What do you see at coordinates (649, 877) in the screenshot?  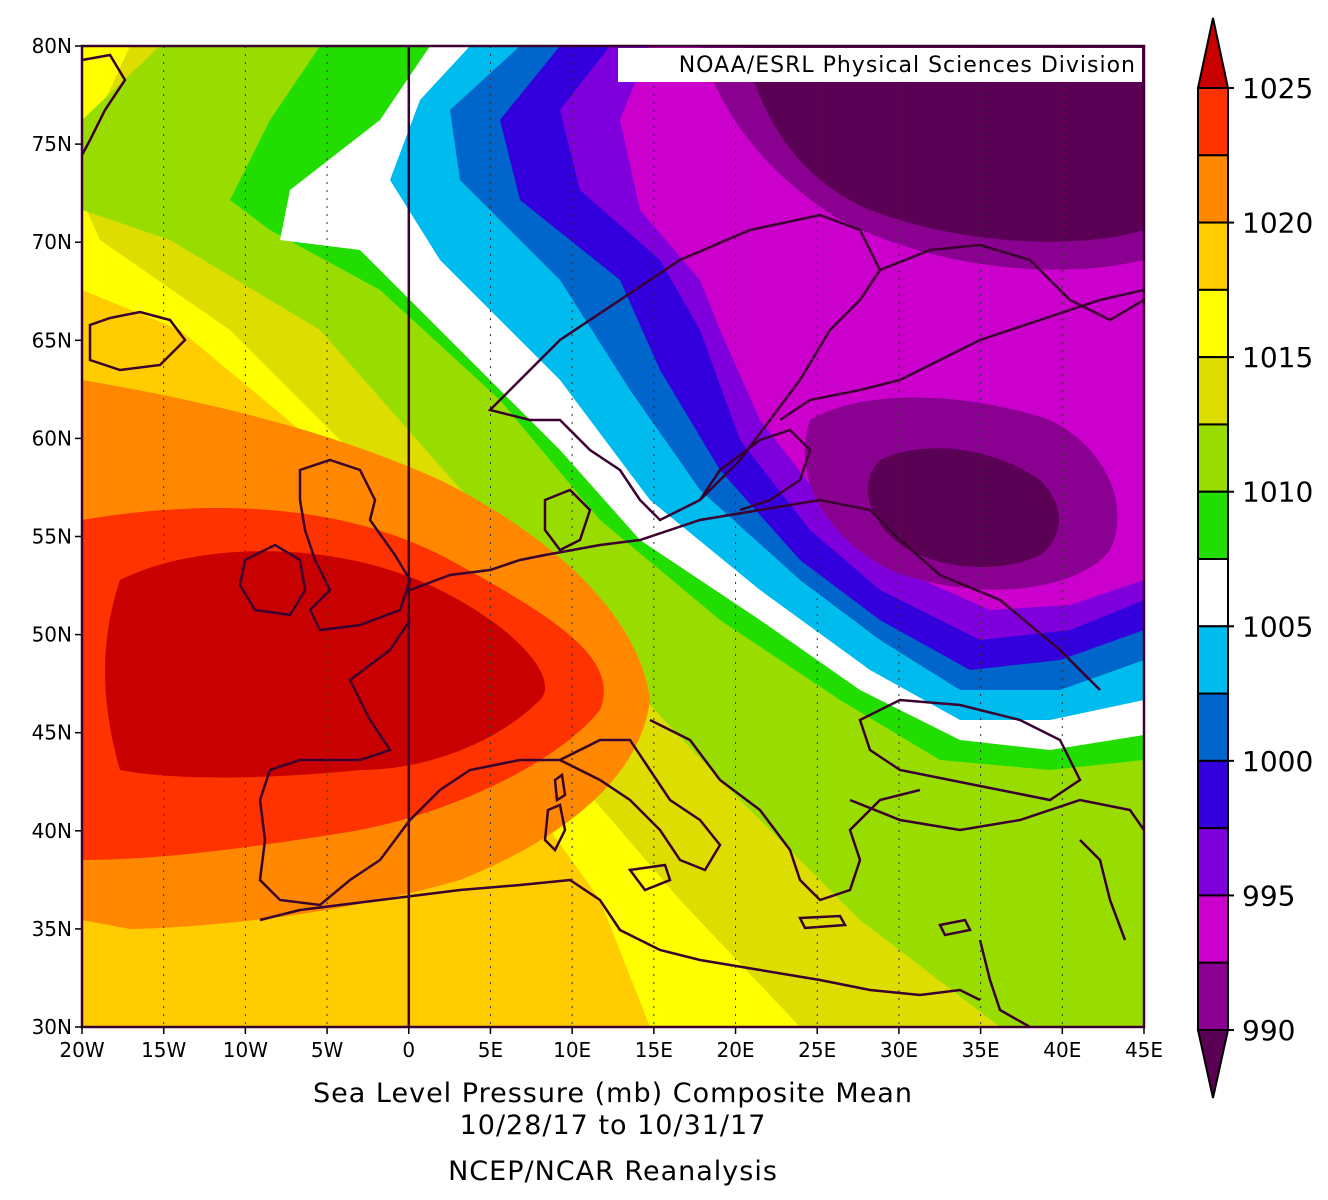 I see `coast-sicily` at bounding box center [649, 877].